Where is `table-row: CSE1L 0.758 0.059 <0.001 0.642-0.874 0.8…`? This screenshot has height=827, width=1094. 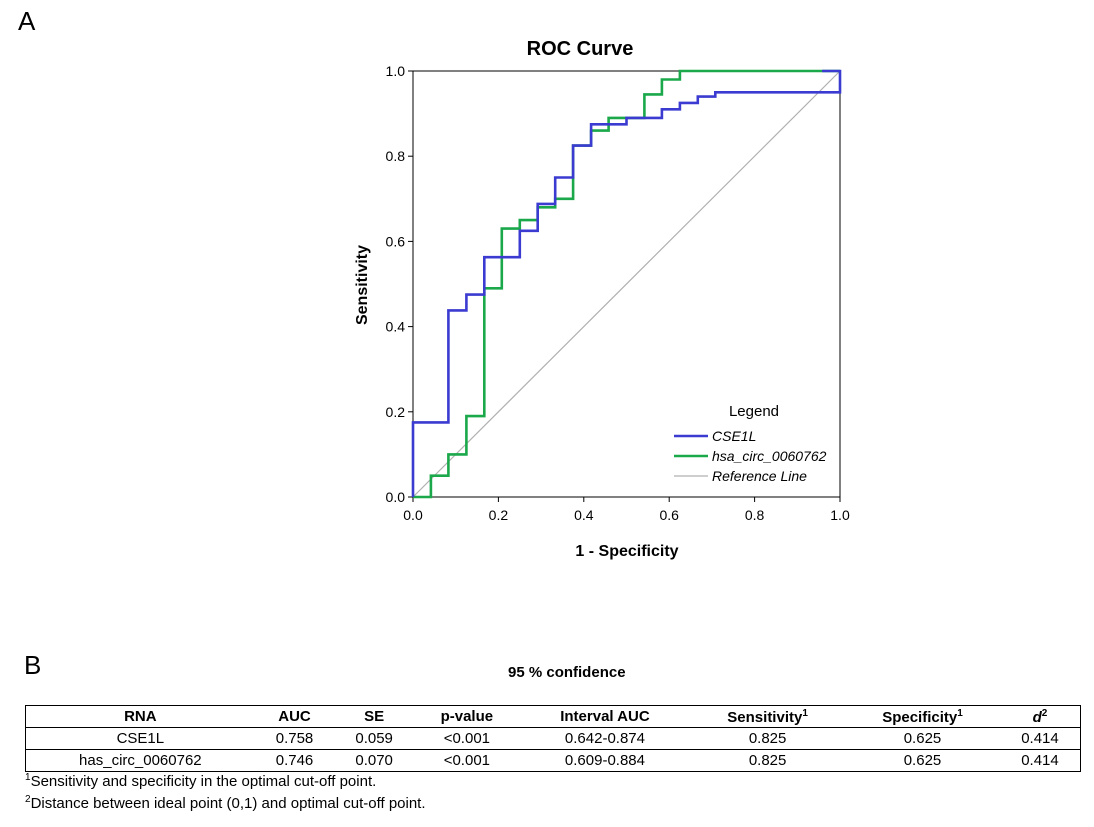 table-row: CSE1L 0.758 0.059 <0.001 0.642-0.874 0.8… is located at coordinates (553, 739).